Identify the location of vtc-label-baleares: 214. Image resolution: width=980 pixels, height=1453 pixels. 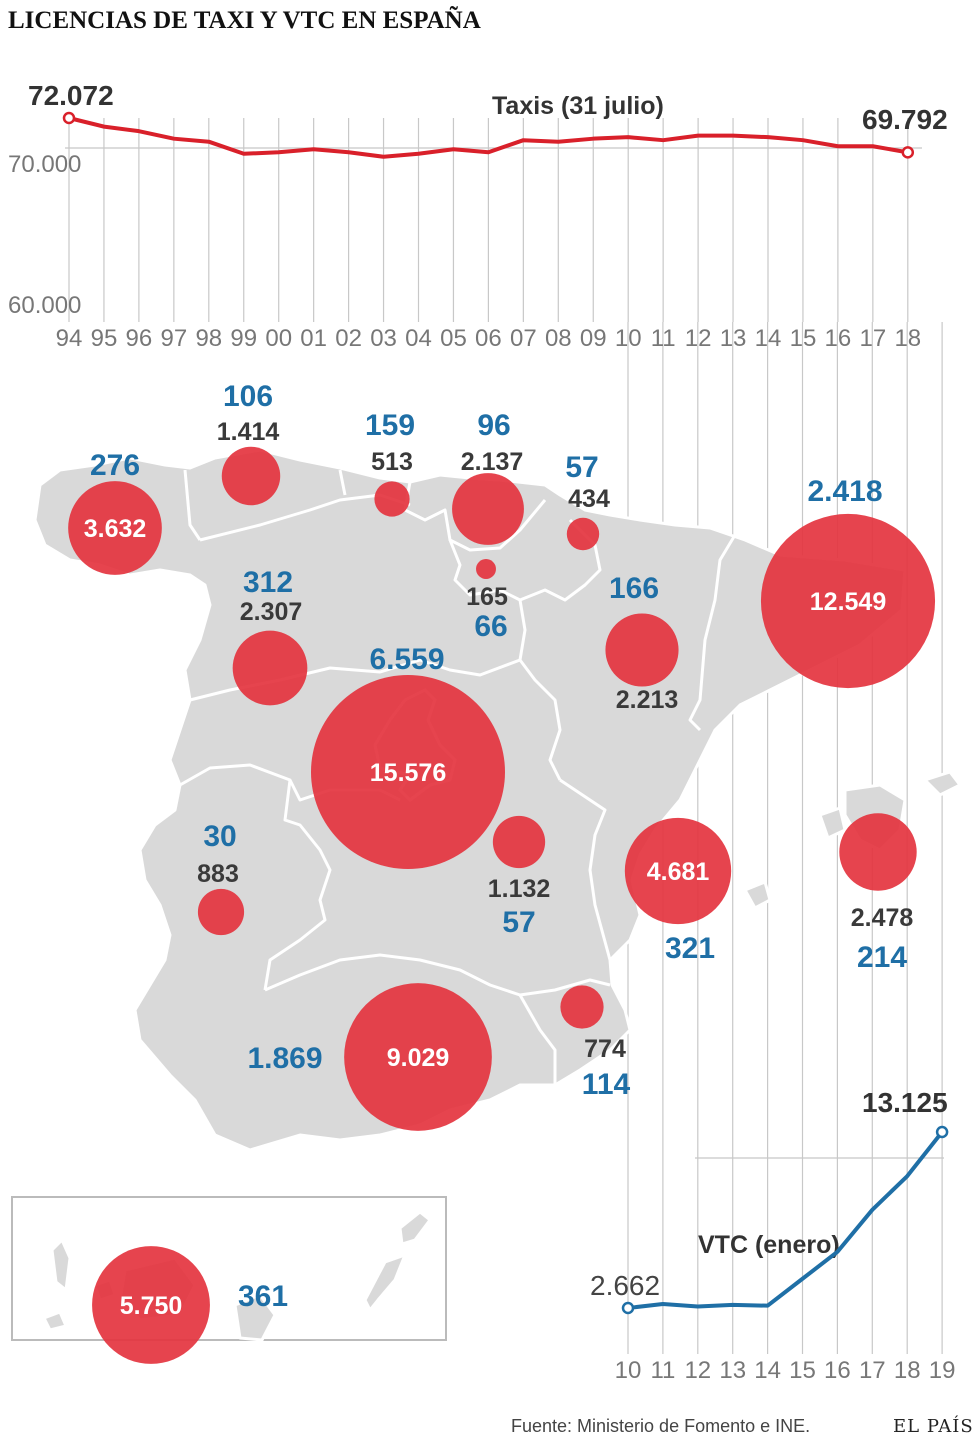
(882, 957).